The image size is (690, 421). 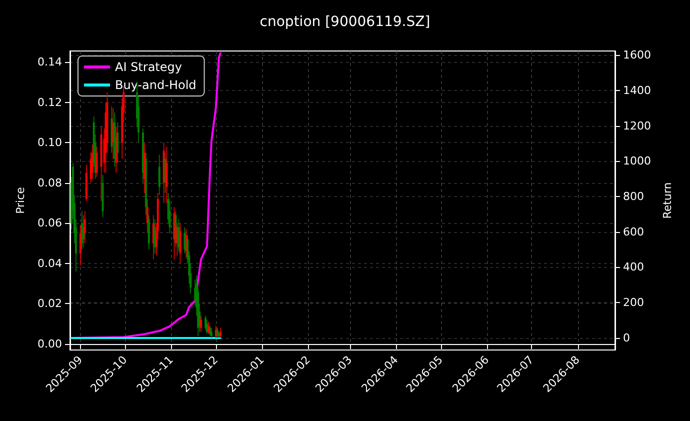 I want to click on y2-tick-label: 1000, so click(x=637, y=161).